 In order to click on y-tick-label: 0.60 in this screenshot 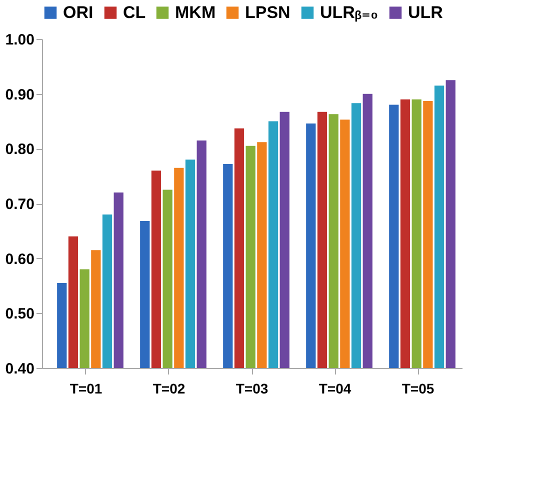, I will do `click(19, 259)`.